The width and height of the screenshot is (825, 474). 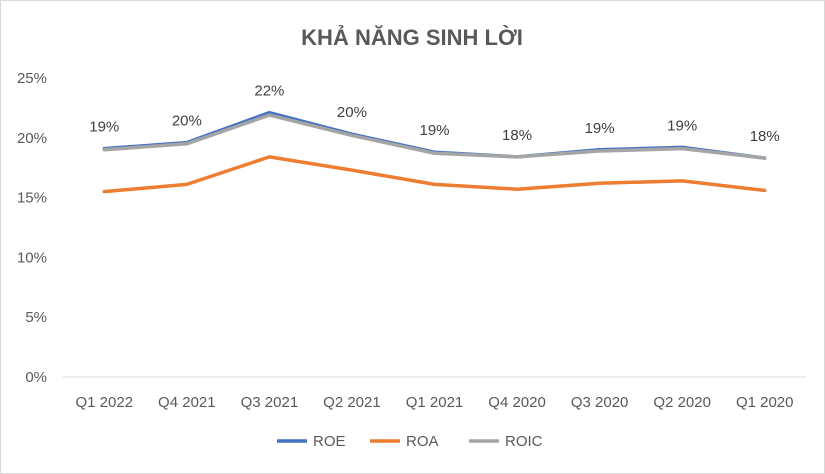 I want to click on series-line-roic, so click(x=434, y=136).